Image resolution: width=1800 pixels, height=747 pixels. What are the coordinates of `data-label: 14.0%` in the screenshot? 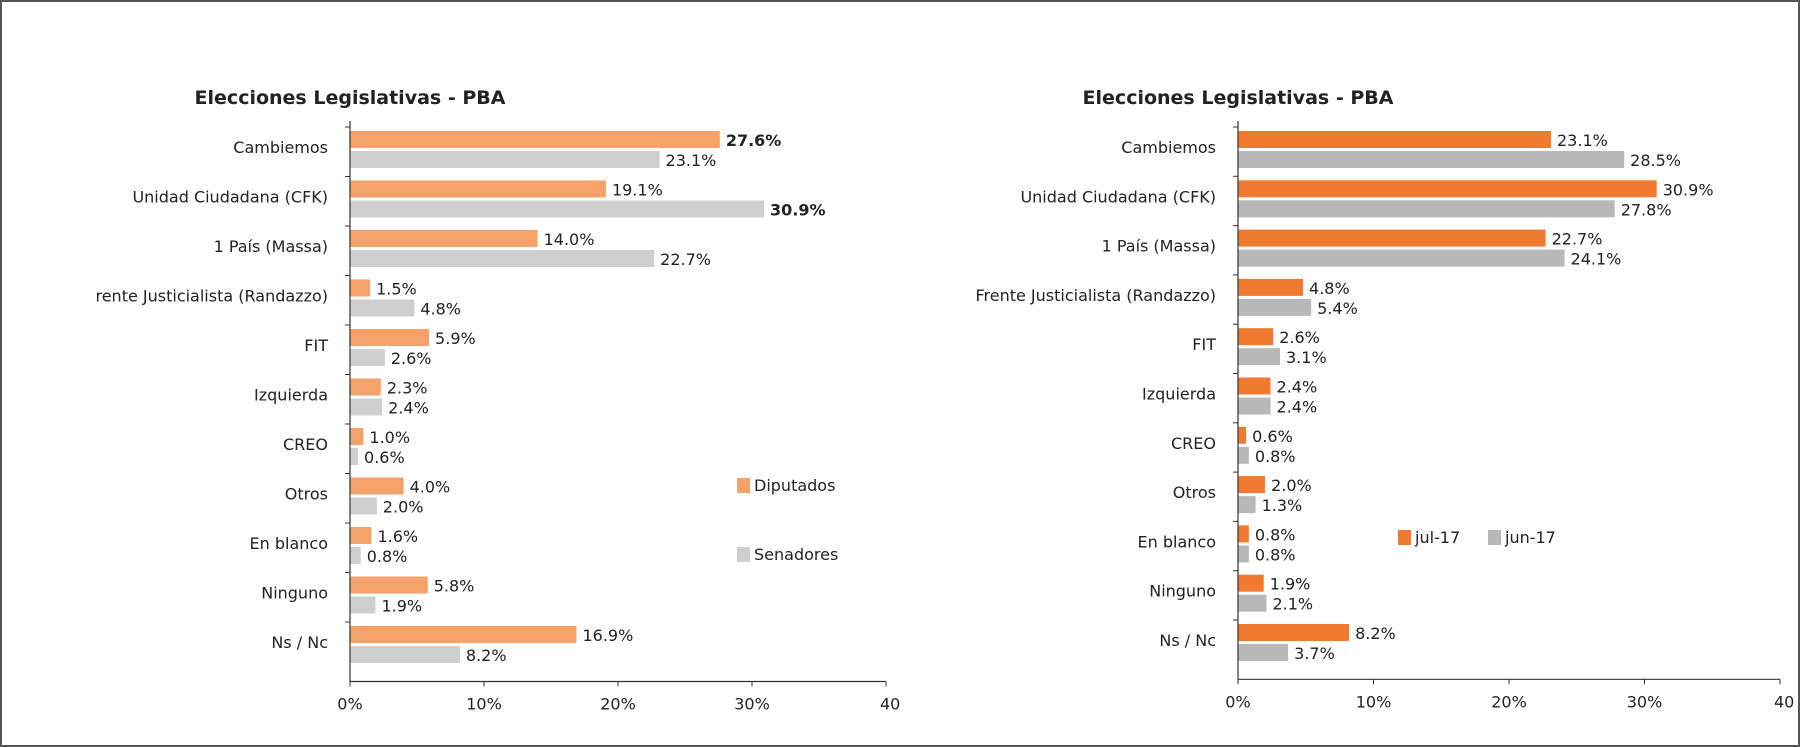 It's located at (569, 239).